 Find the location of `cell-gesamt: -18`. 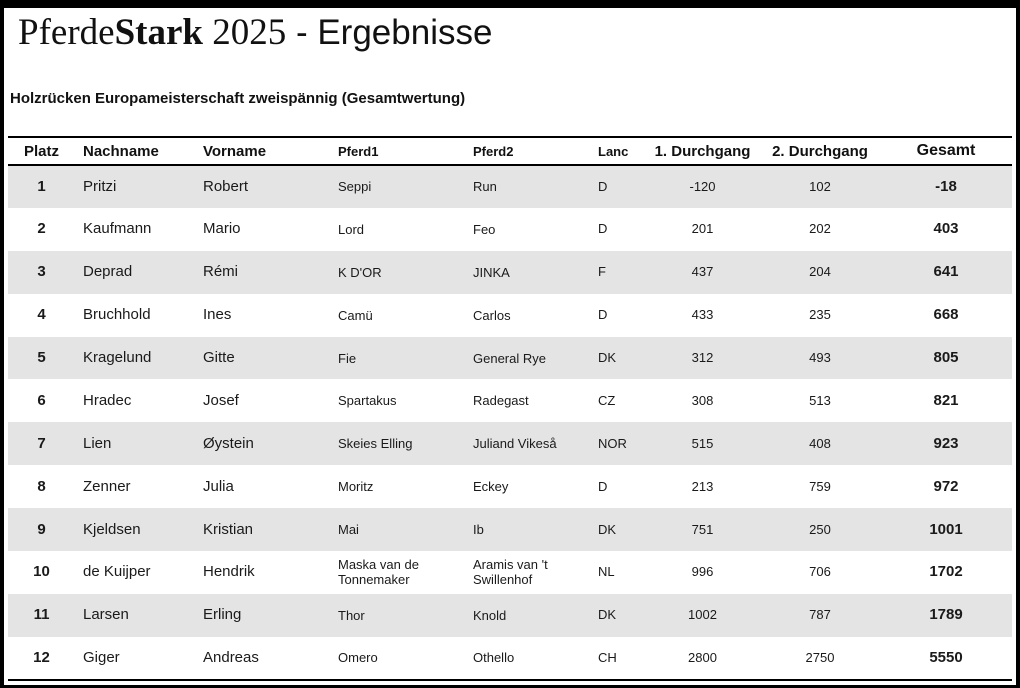

cell-gesamt: -18 is located at coordinates (946, 186).